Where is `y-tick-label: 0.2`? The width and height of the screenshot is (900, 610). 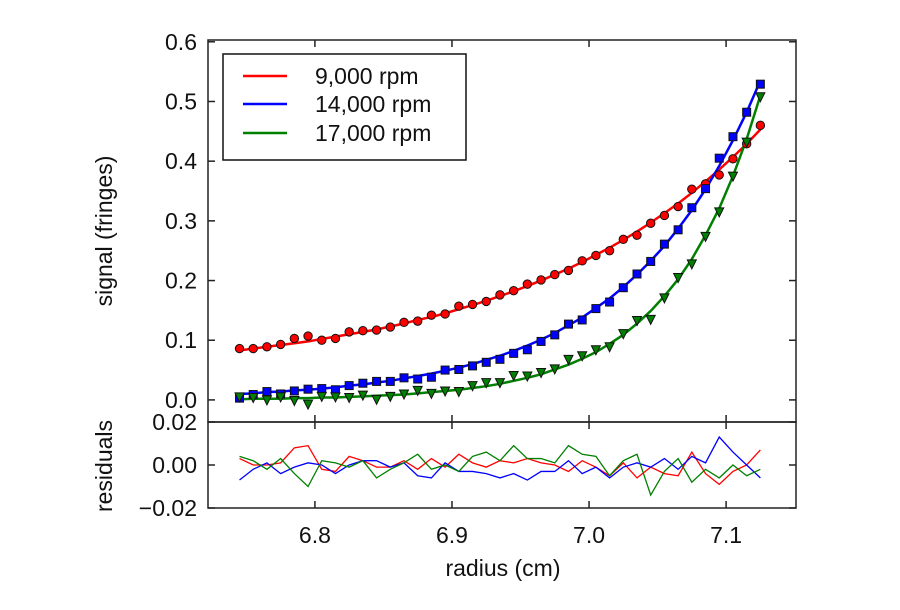
y-tick-label: 0.2 is located at coordinates (181, 281).